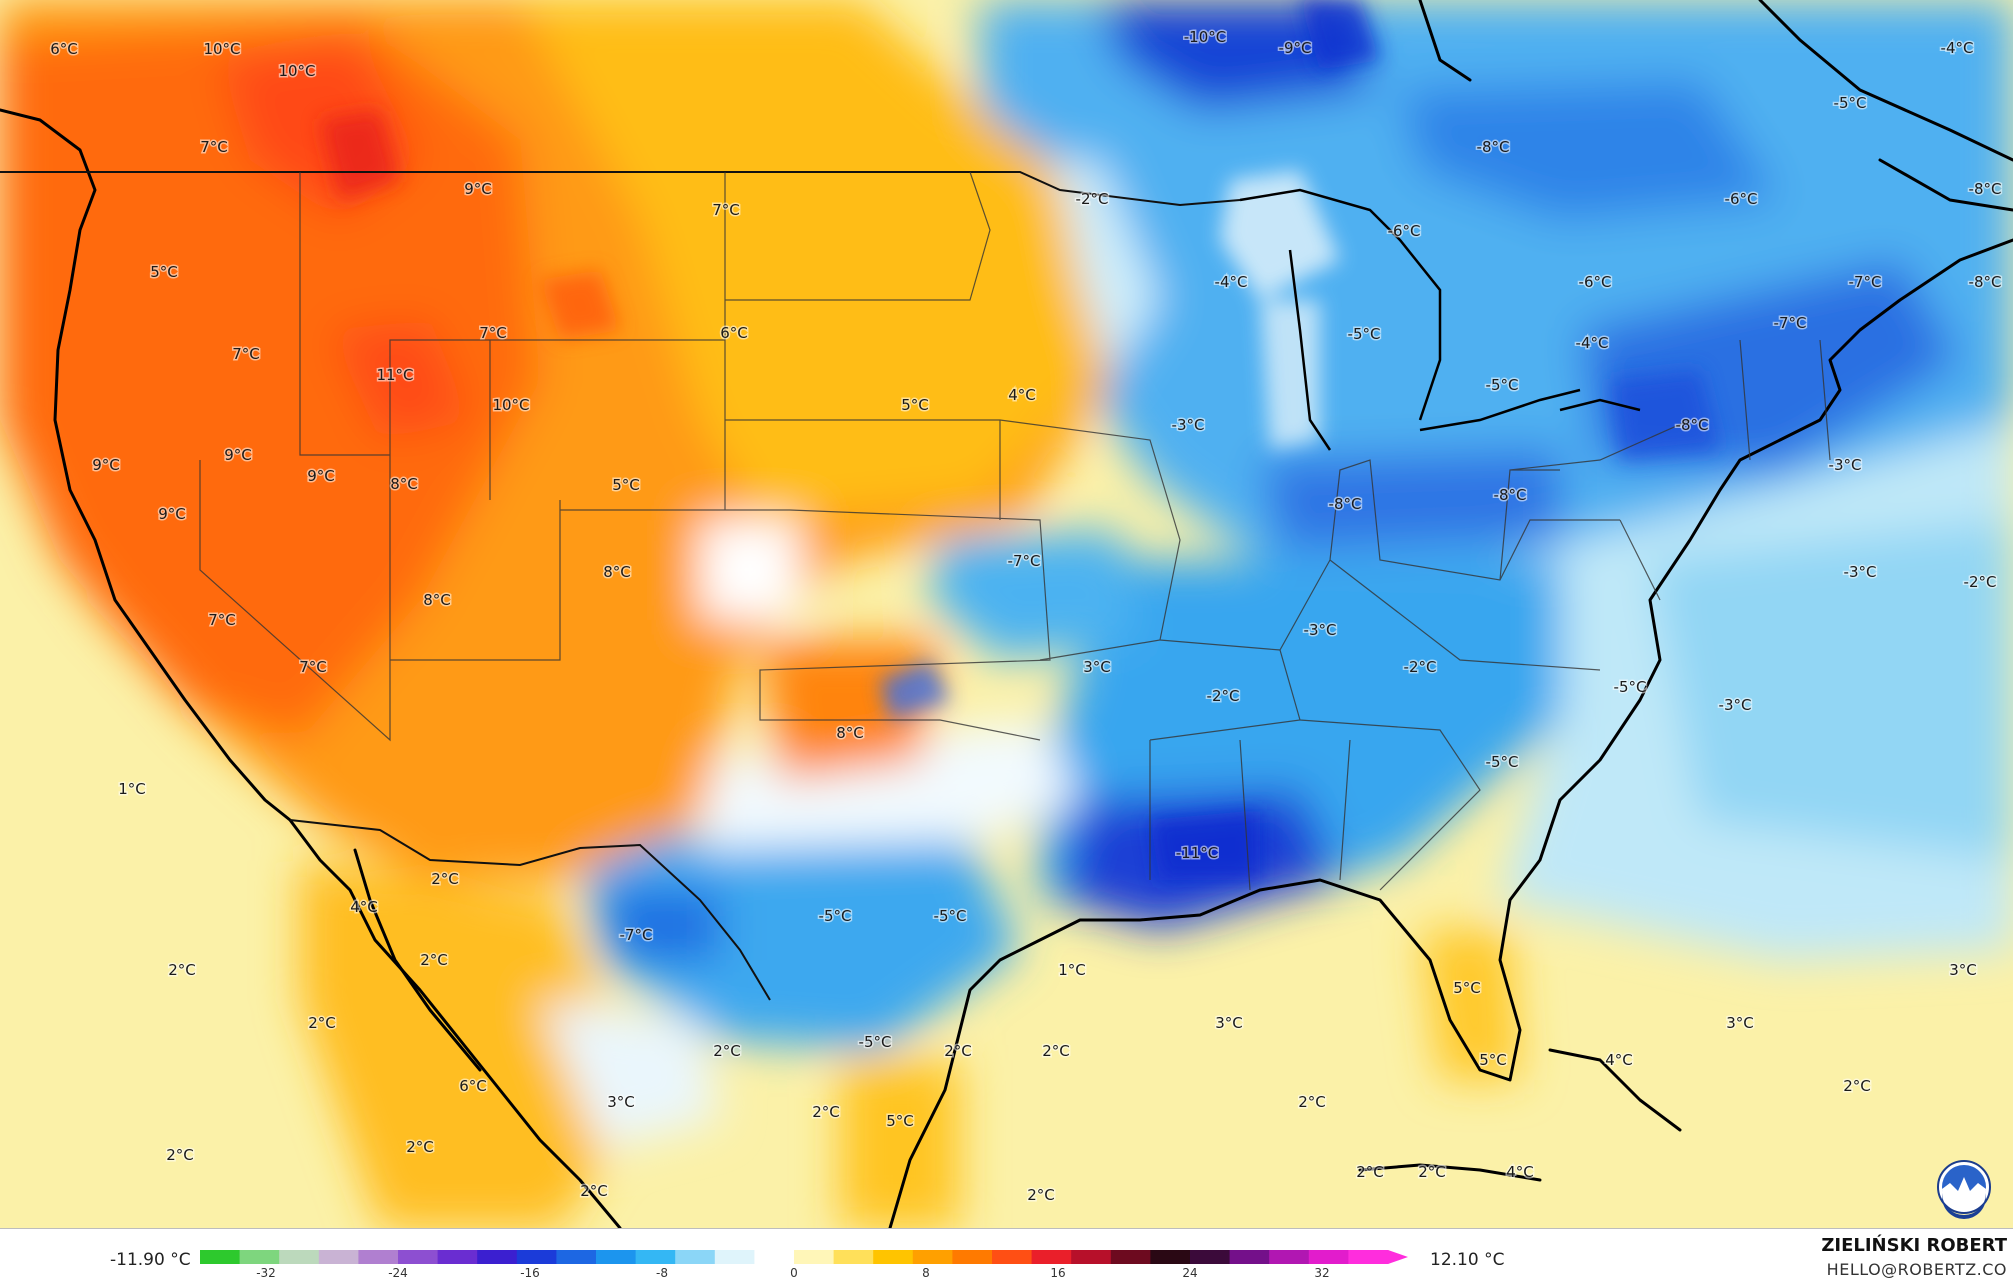 The width and height of the screenshot is (2013, 1287). I want to click on temperature-label-halo: 11°C, so click(394, 375).